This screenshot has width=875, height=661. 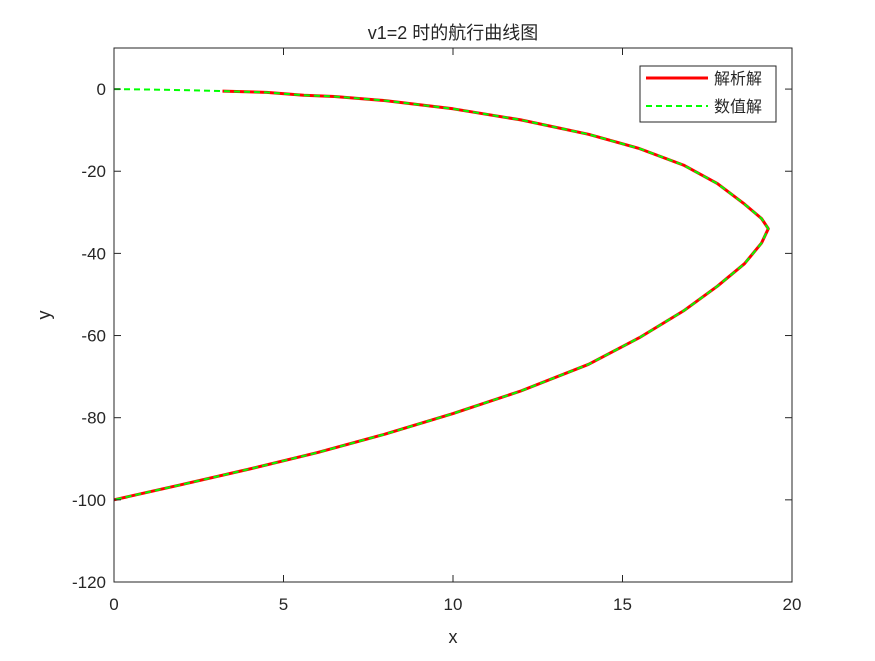 What do you see at coordinates (93, 336) in the screenshot?
I see `y-tick-label: -60` at bounding box center [93, 336].